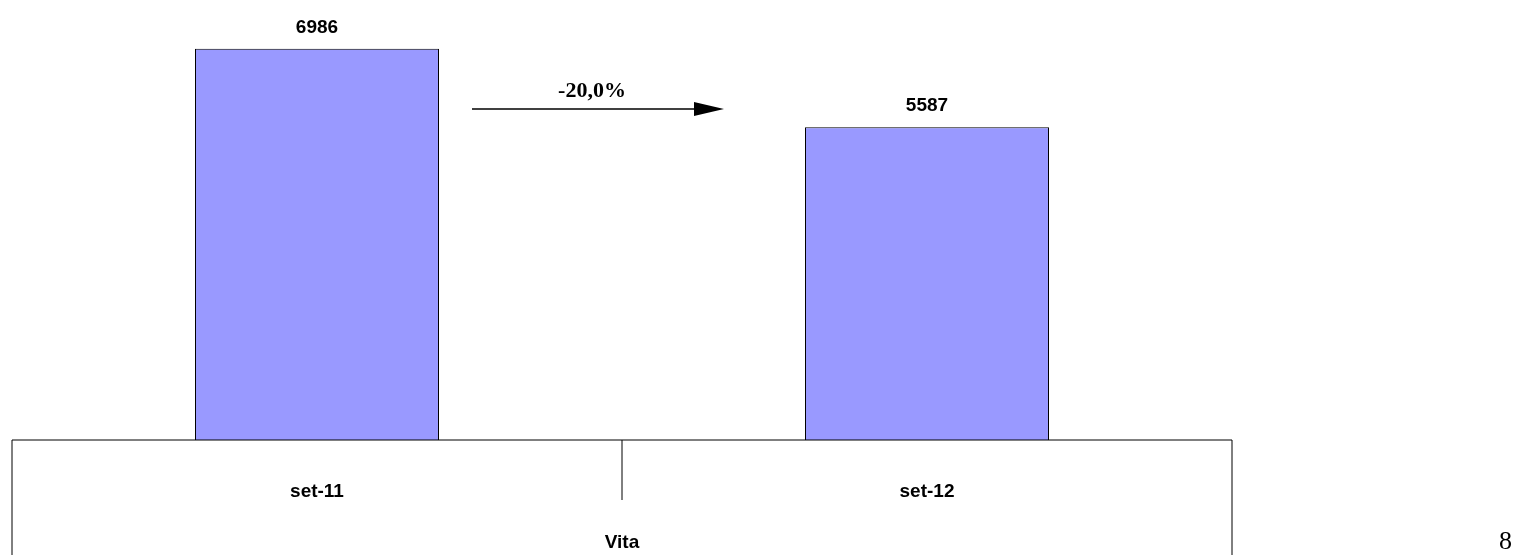 Image resolution: width=1524 pixels, height=557 pixels. What do you see at coordinates (622, 542) in the screenshot?
I see `x-axis-title: Vita` at bounding box center [622, 542].